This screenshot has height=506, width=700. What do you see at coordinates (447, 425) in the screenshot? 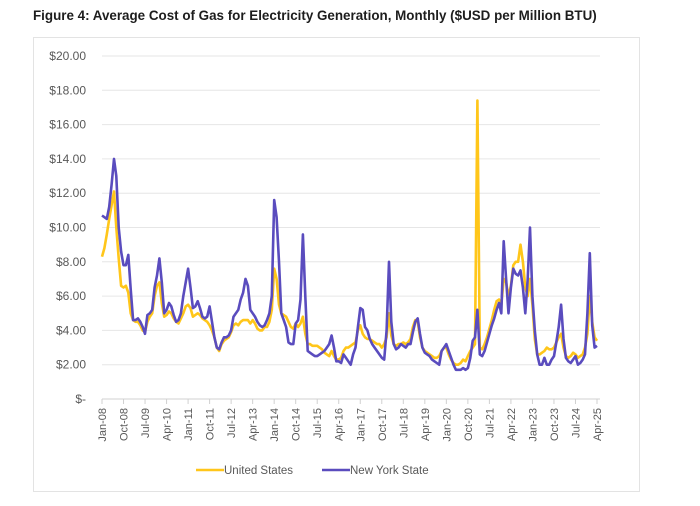
I see `x-tick-label: Jan-20` at bounding box center [447, 425].